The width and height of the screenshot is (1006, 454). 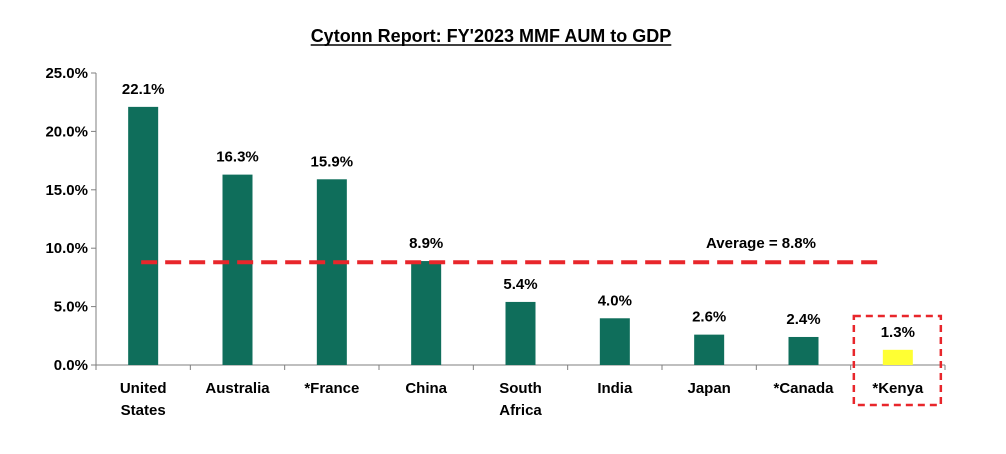 What do you see at coordinates (509, 250) in the screenshot?
I see `average-line-group: Average = 8.8%` at bounding box center [509, 250].